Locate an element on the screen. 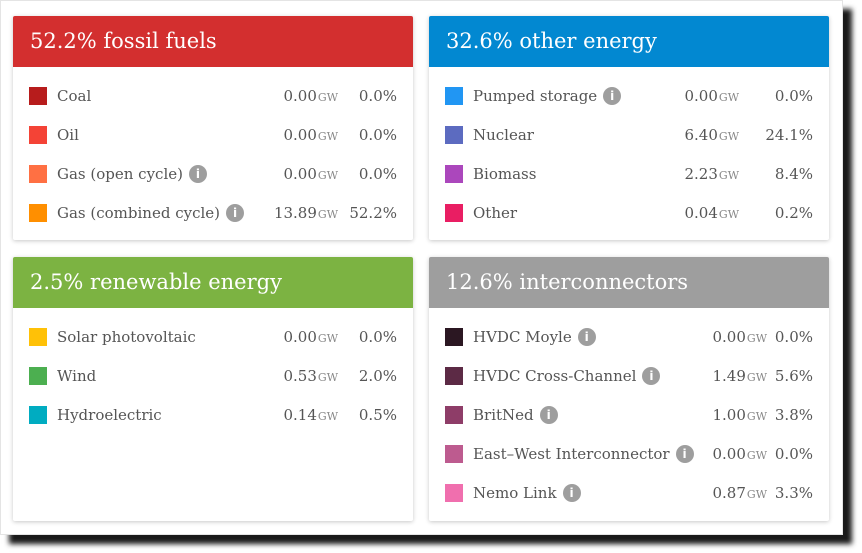  percentage-value: 8.4% is located at coordinates (793, 173).